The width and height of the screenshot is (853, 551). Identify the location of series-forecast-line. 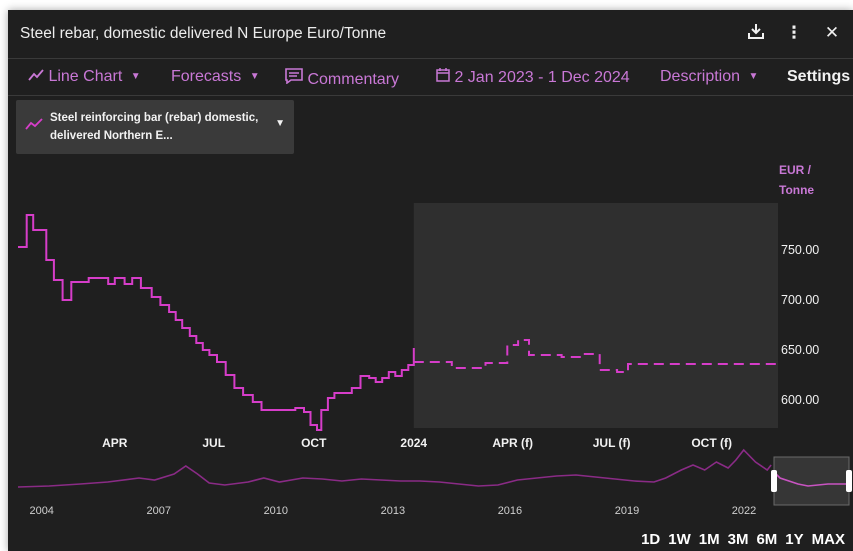
(596, 356).